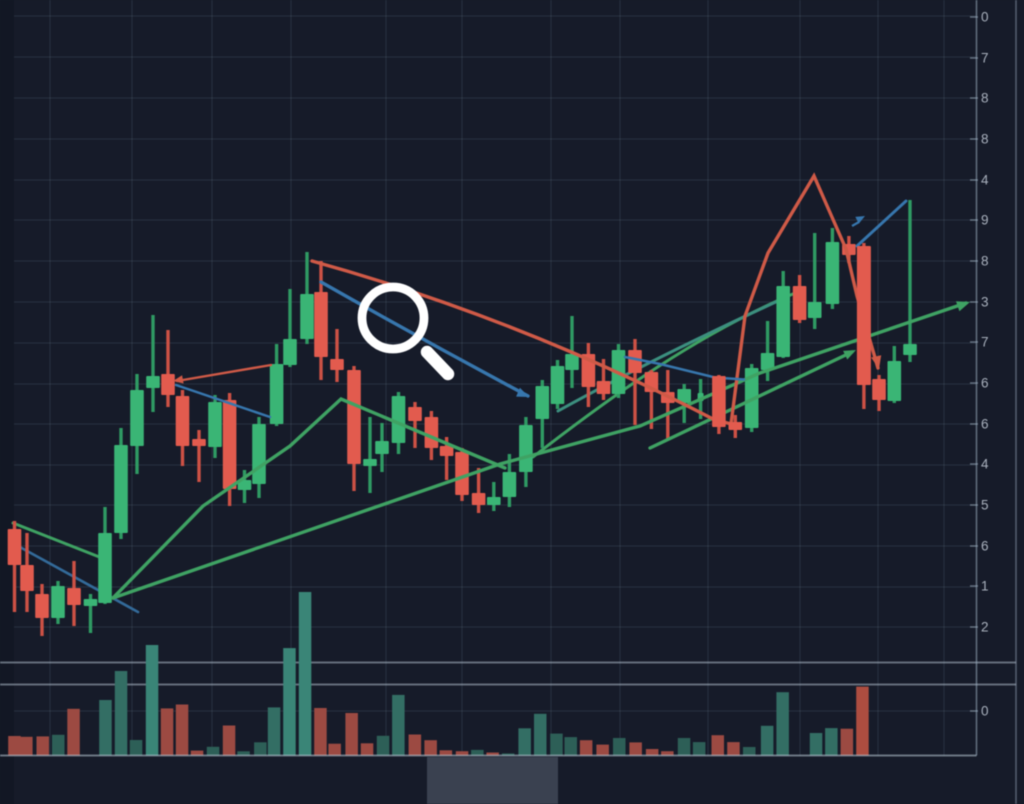 The height and width of the screenshot is (804, 1024). Describe the element at coordinates (985, 627) in the screenshot. I see `svg-text: 2` at that location.